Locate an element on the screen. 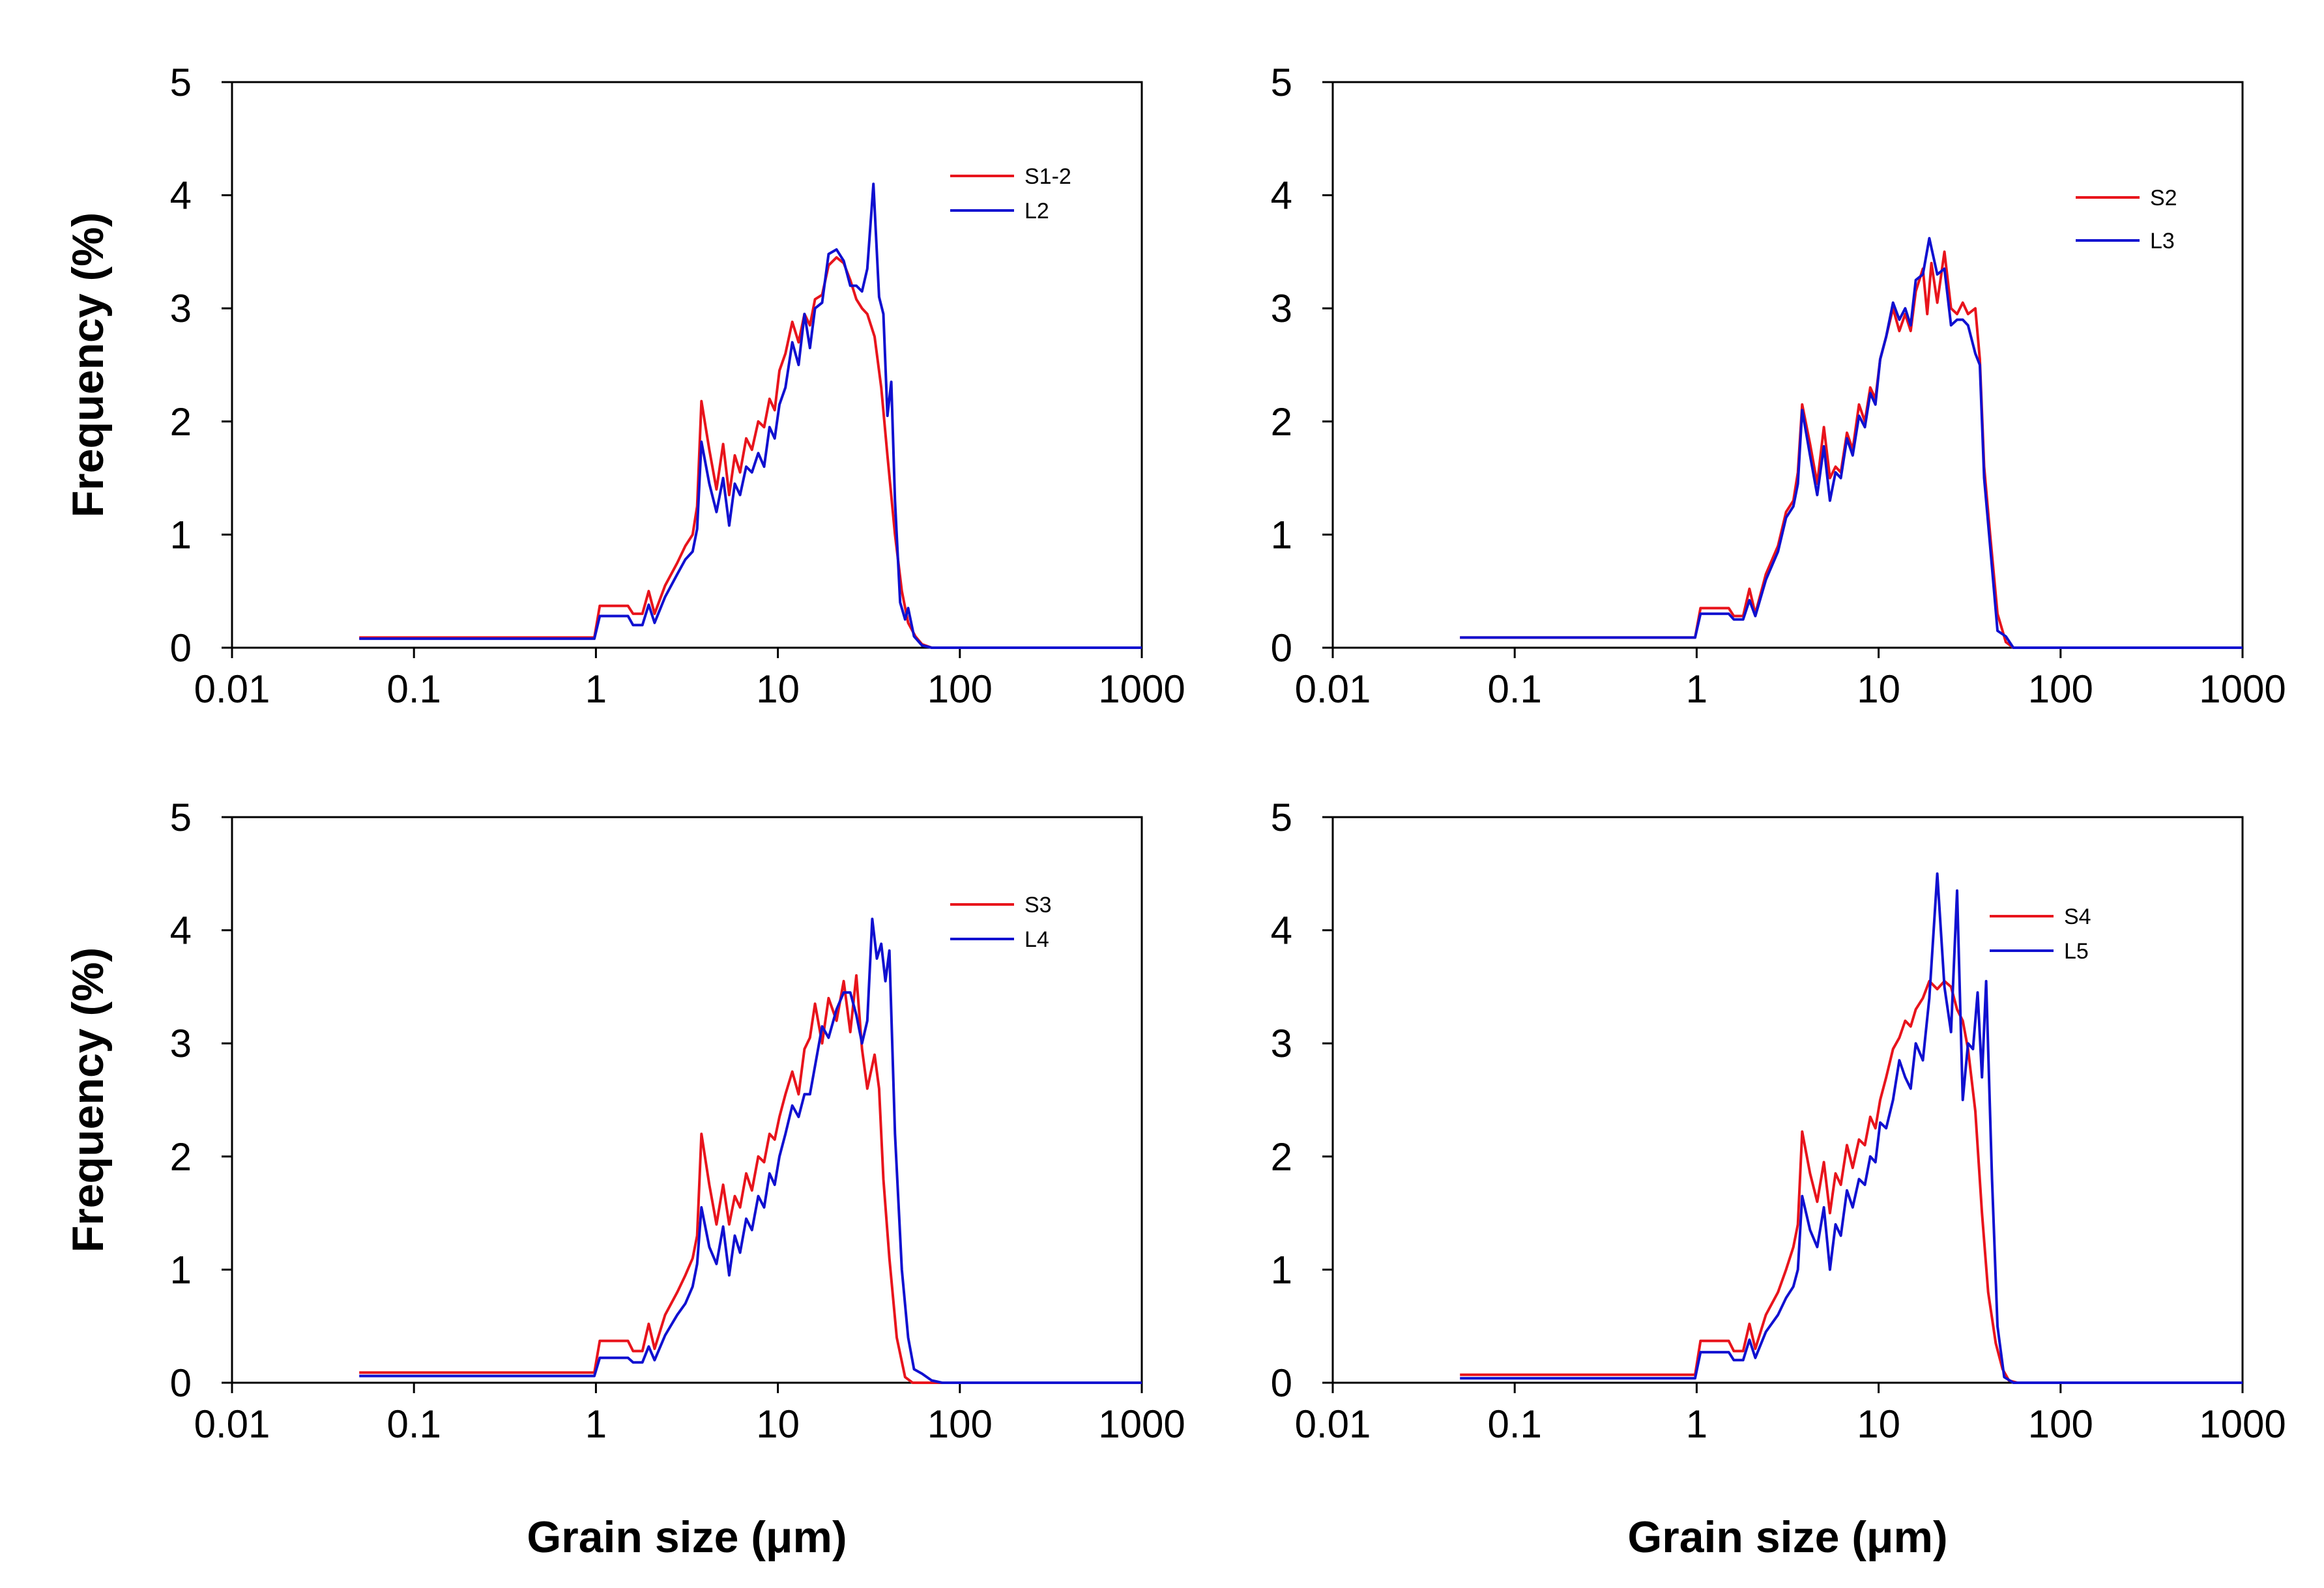 Image resolution: width=2324 pixels, height=1588 pixels. legend-label: S2 is located at coordinates (2163, 198).